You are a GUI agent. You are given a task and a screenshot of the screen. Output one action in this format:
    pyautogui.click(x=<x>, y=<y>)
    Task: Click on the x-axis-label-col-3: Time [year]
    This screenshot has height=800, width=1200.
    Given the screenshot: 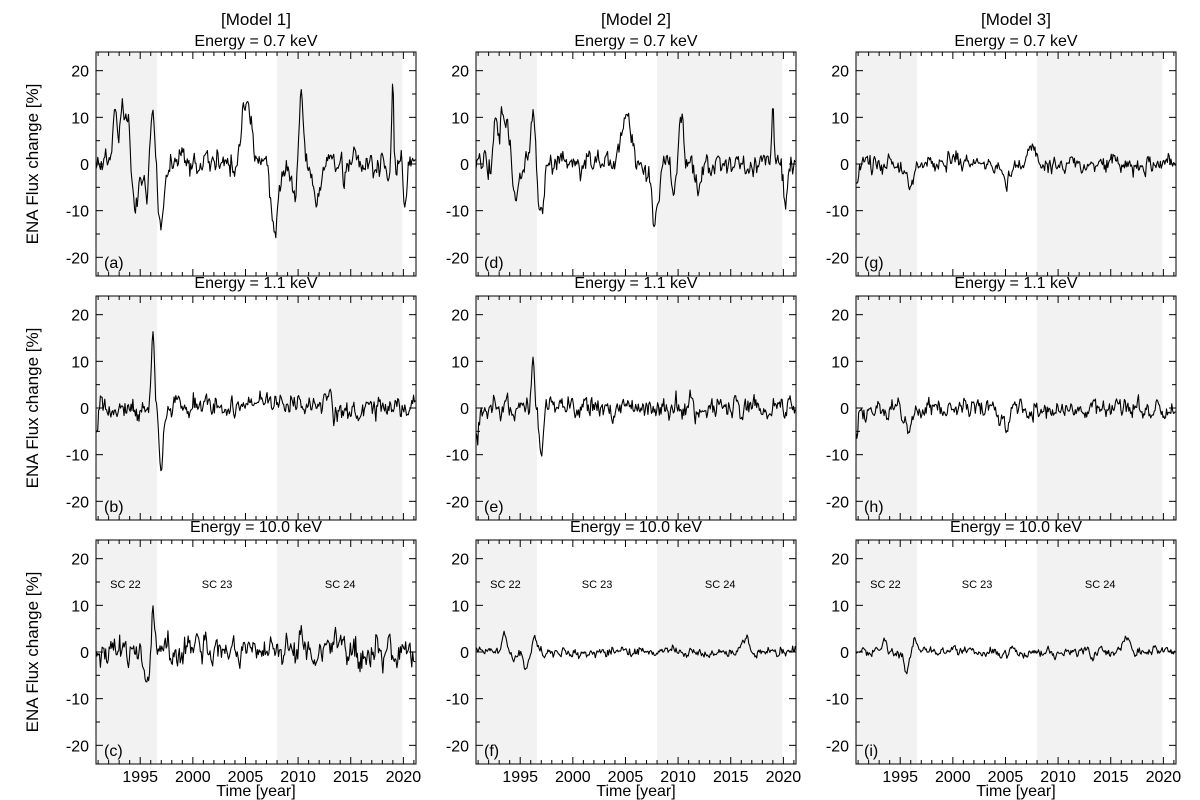 What is the action you would take?
    pyautogui.click(x=1015, y=791)
    